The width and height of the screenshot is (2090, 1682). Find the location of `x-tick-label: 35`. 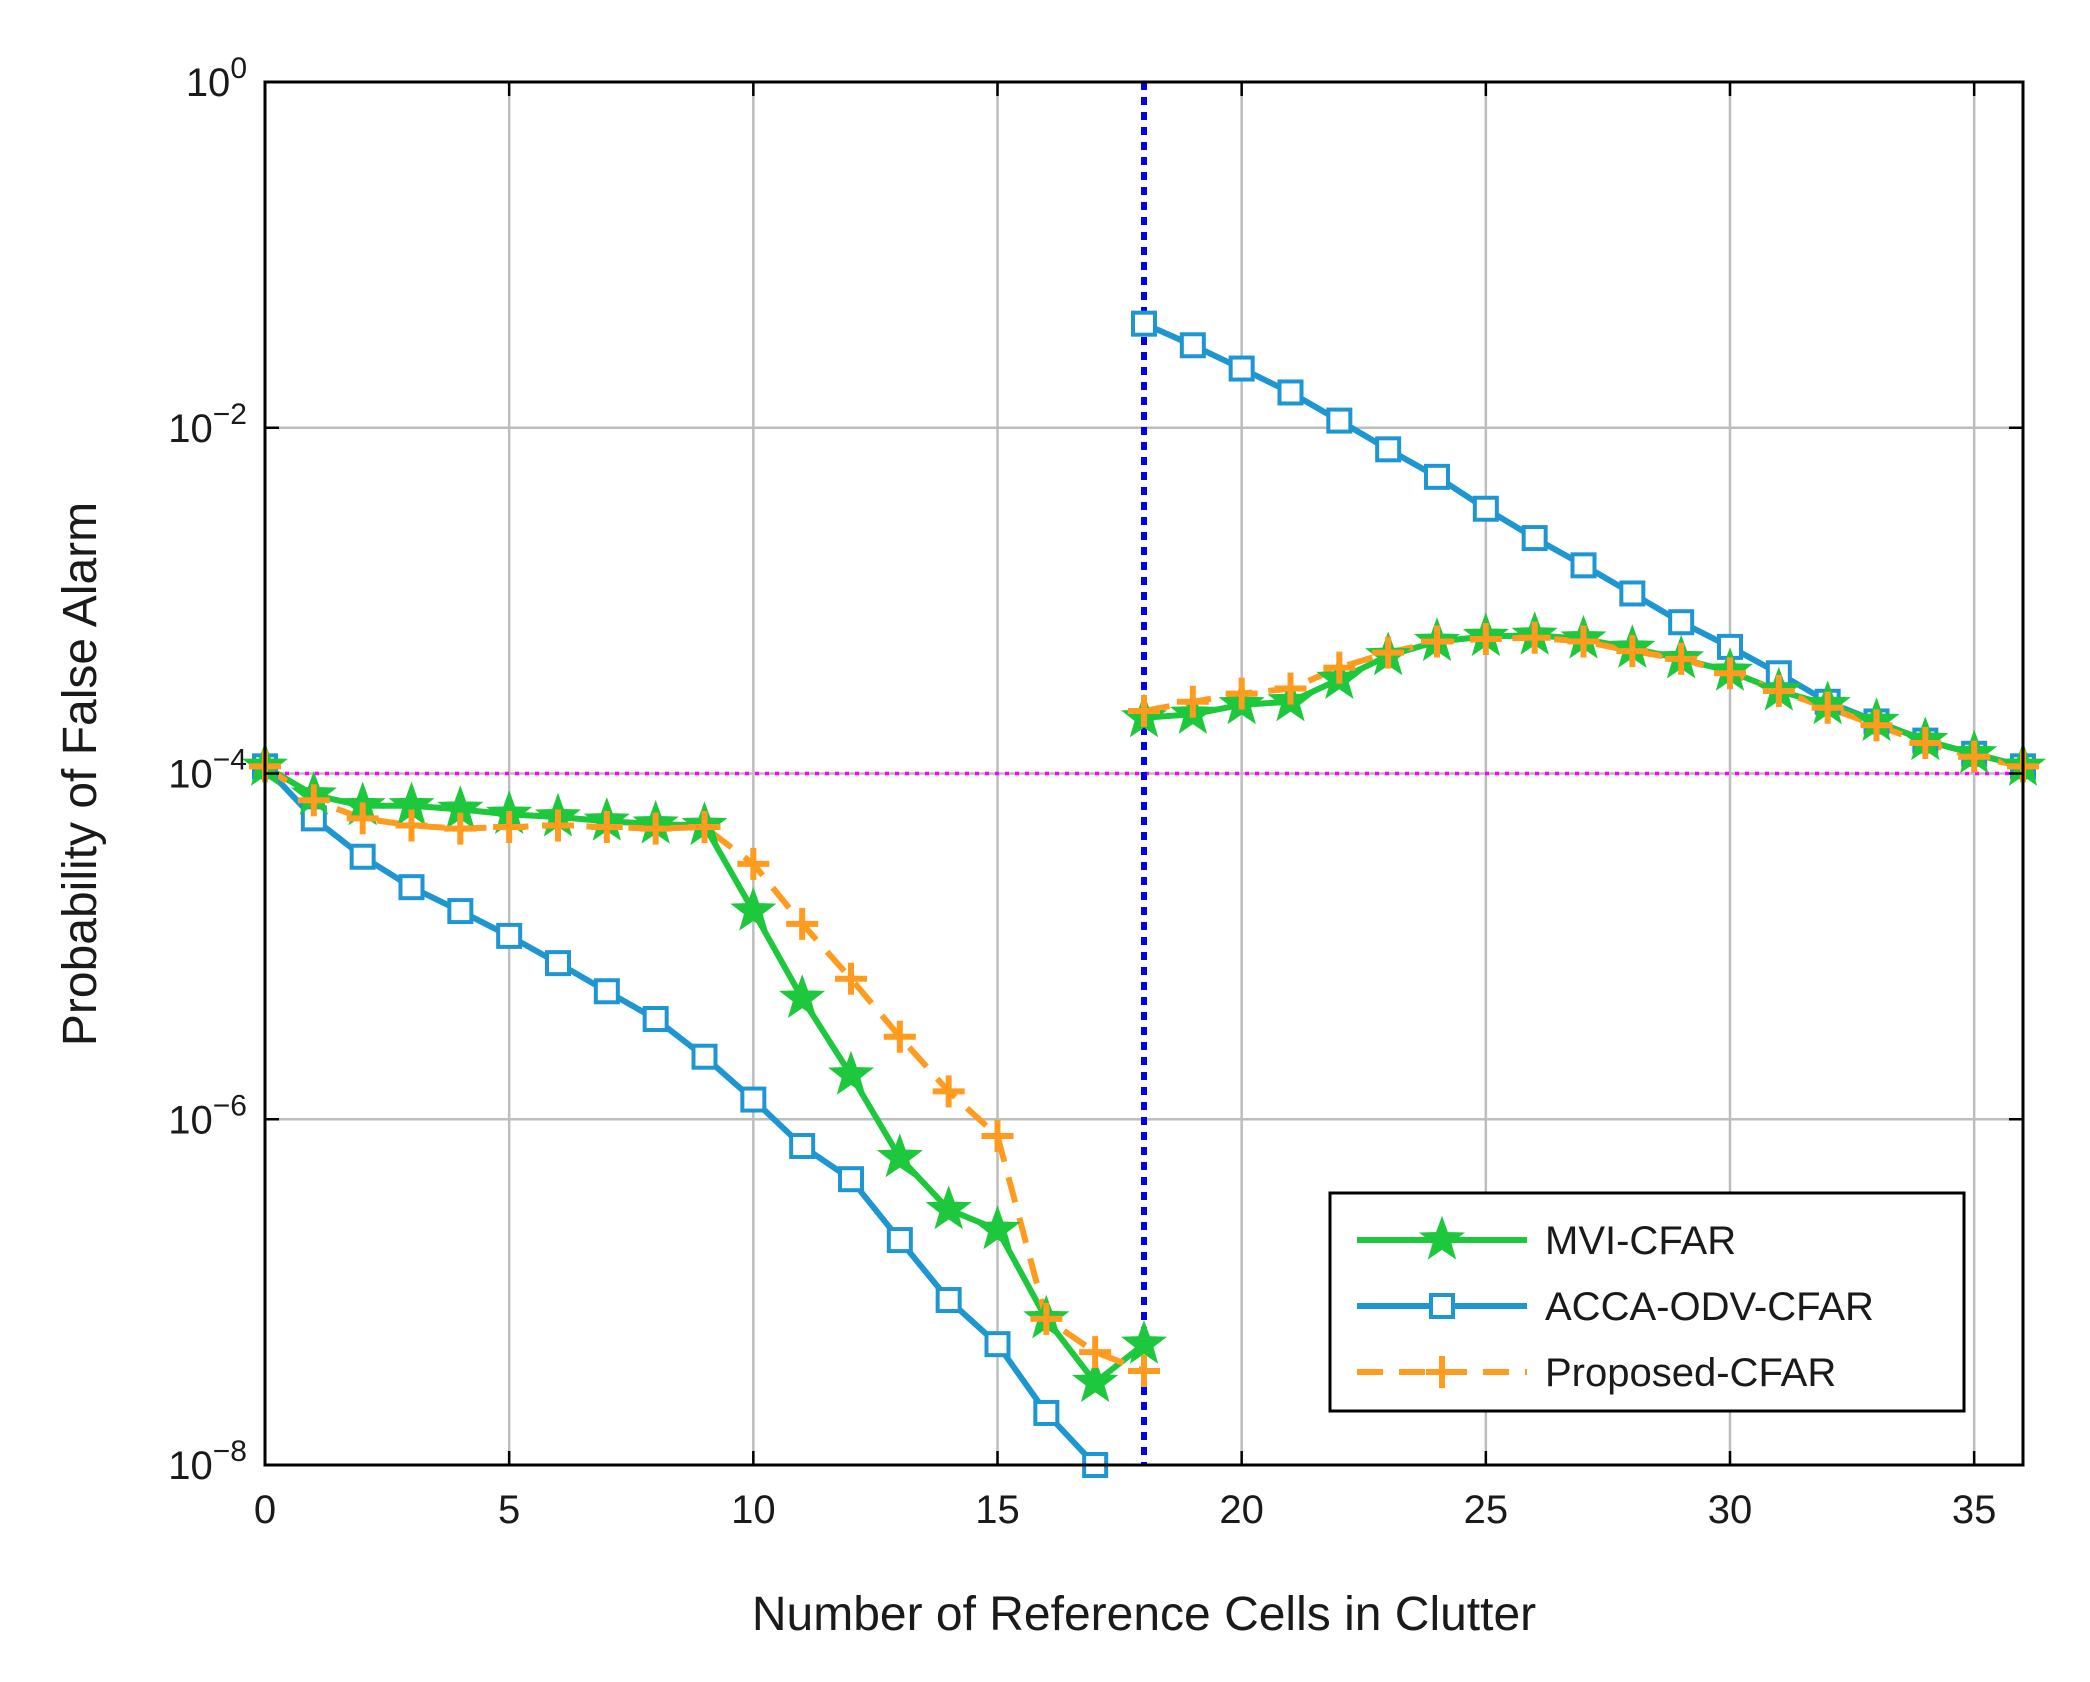

x-tick-label: 35 is located at coordinates (1974, 1510).